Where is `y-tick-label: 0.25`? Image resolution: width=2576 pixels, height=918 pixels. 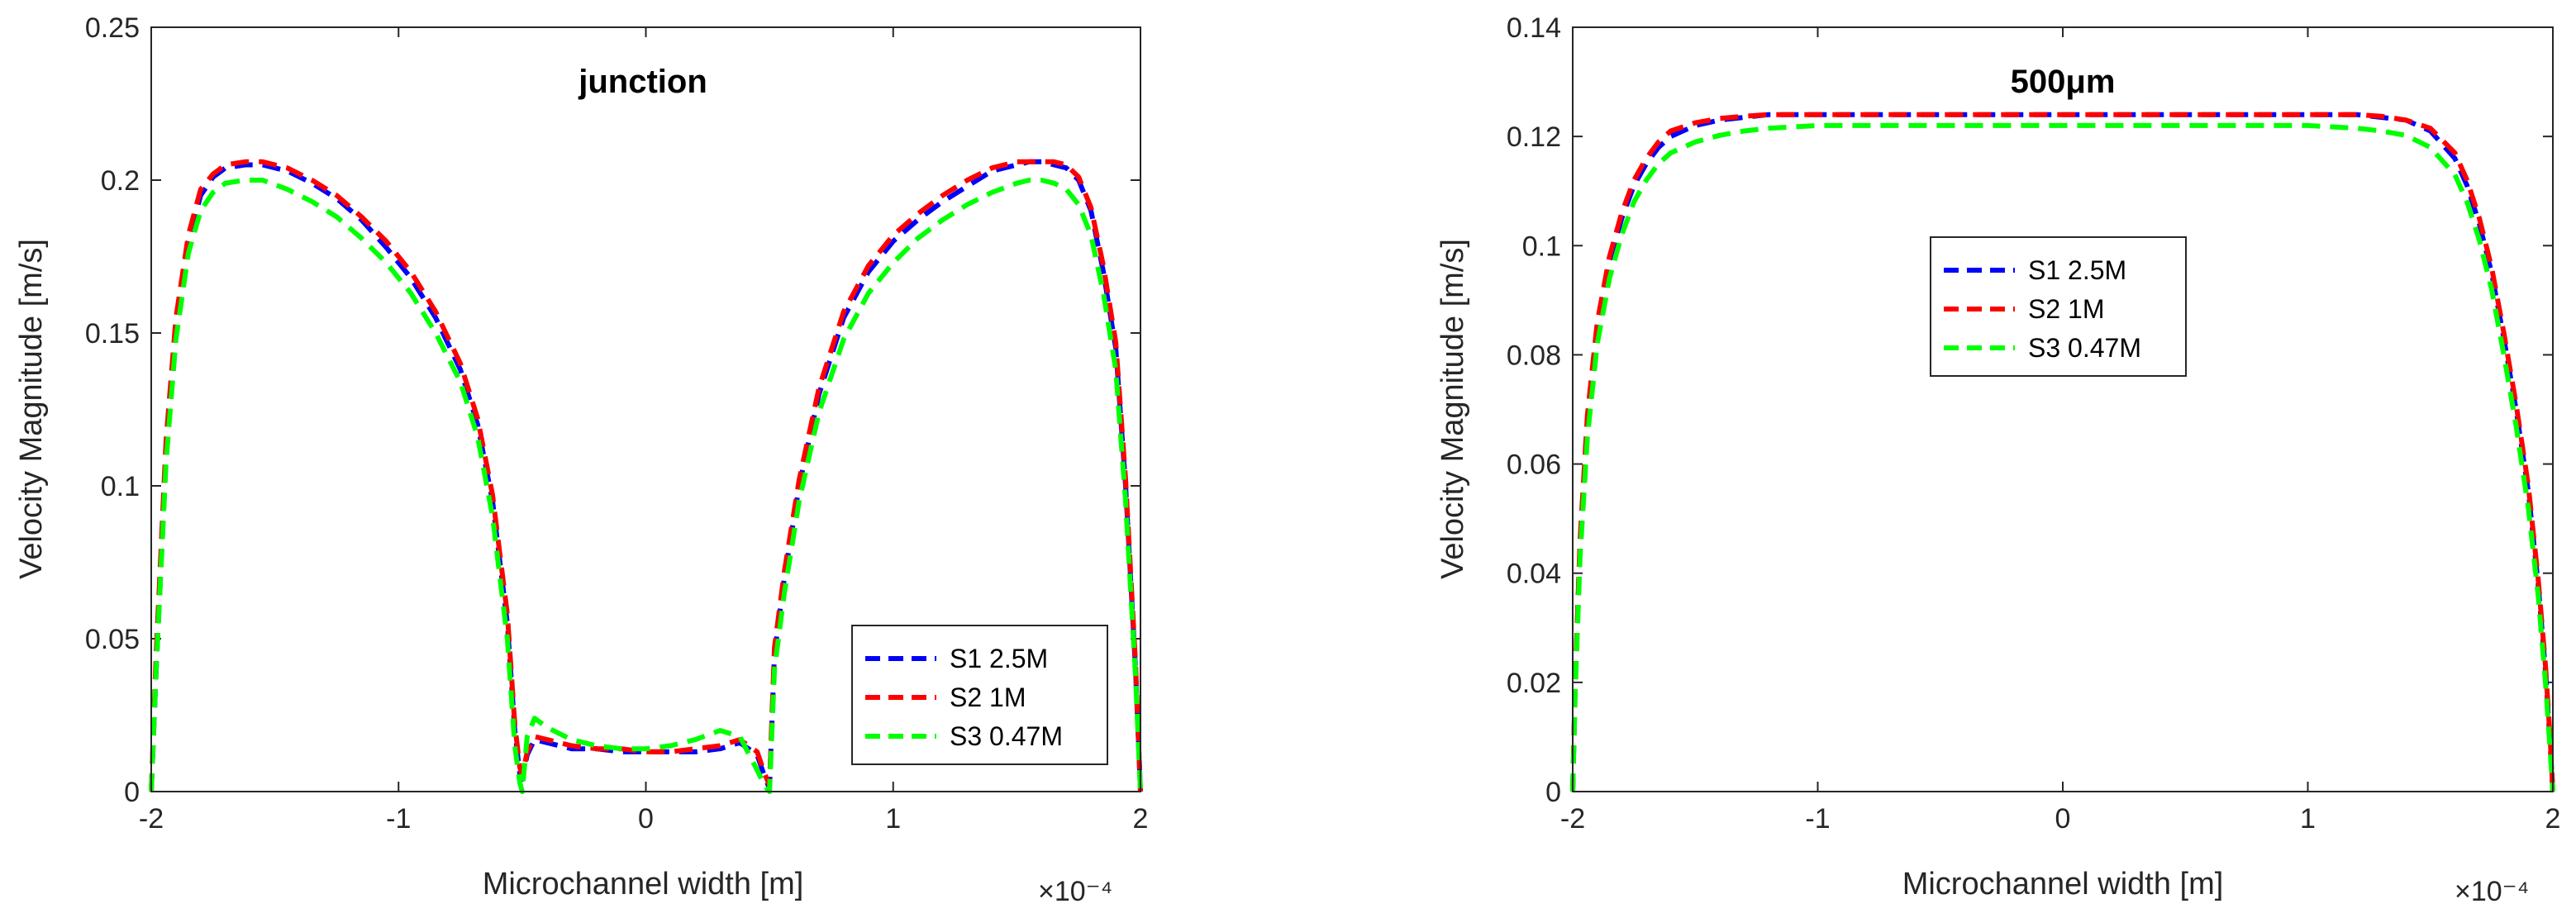
y-tick-label: 0.25 is located at coordinates (112, 28).